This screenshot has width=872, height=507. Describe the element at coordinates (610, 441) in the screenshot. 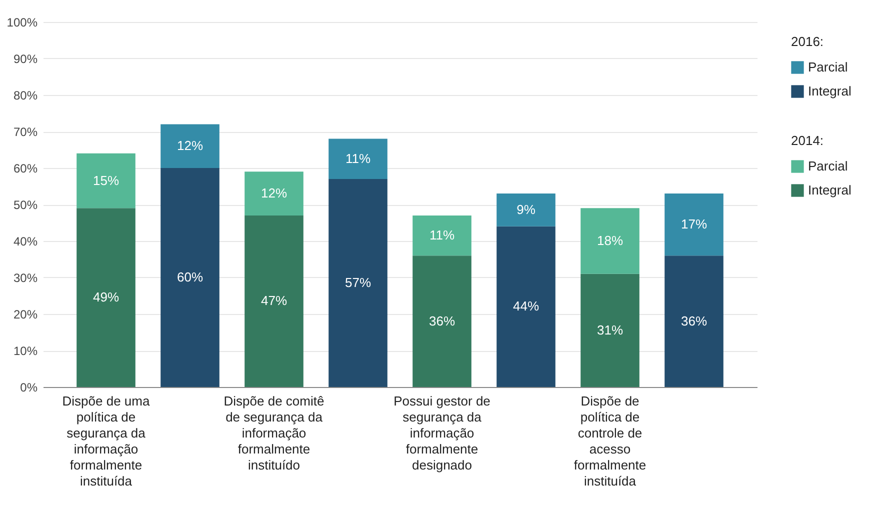

I see `x-tick-label: Dispõe de política de controle de acesso formalmente instituída` at that location.